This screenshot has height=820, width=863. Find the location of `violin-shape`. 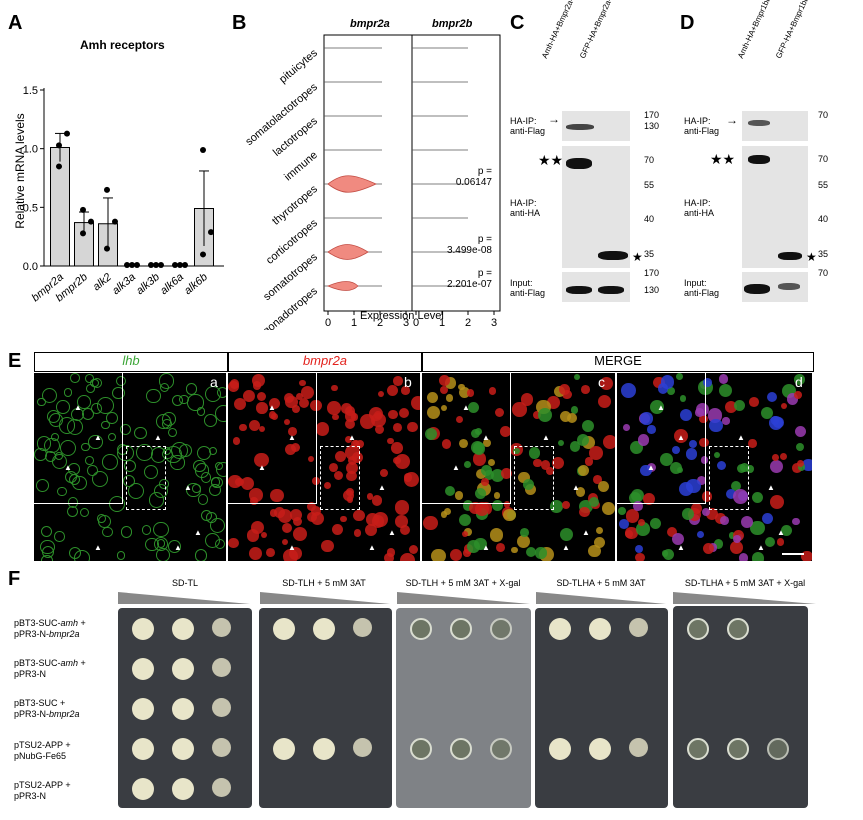

violin-shape is located at coordinates (348, 252).